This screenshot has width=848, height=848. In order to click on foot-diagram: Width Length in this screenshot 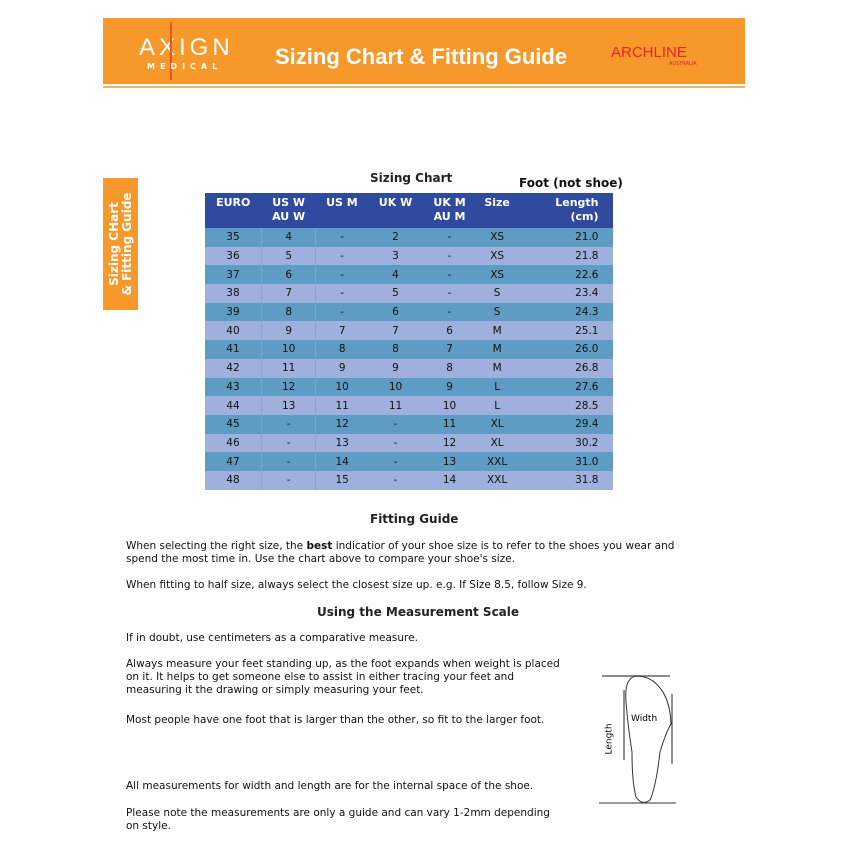, I will do `click(641, 742)`.